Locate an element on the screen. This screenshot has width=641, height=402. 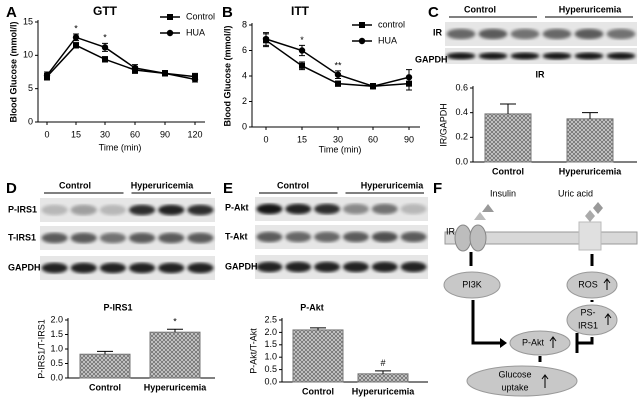
panel-label: F is located at coordinates (437, 188).